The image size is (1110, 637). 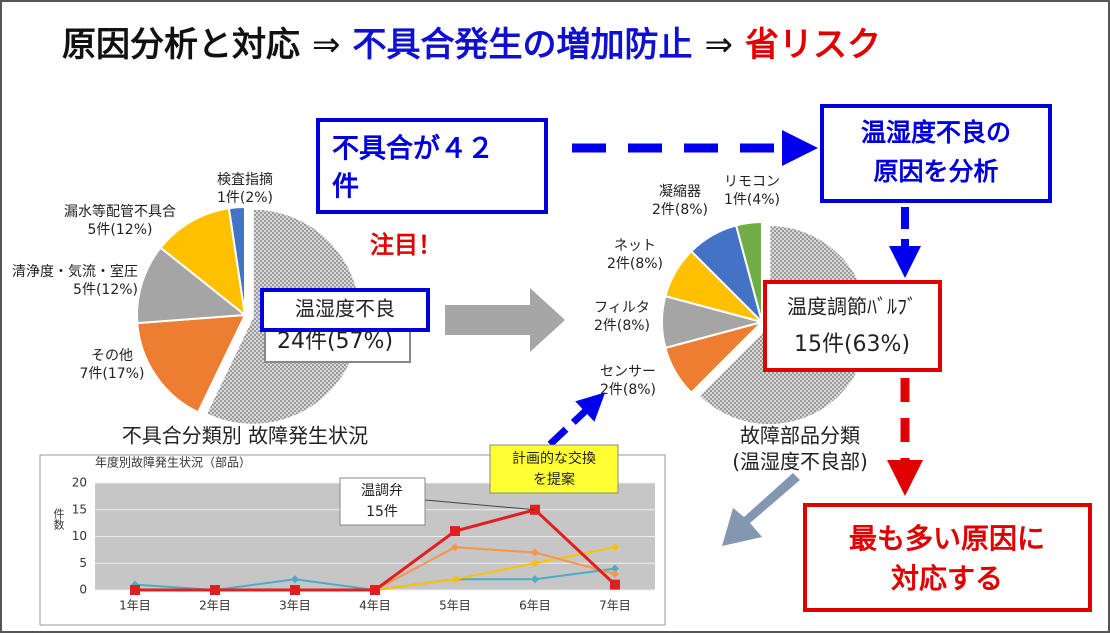 I want to click on analysis-text: 原因を分析, so click(x=935, y=171).